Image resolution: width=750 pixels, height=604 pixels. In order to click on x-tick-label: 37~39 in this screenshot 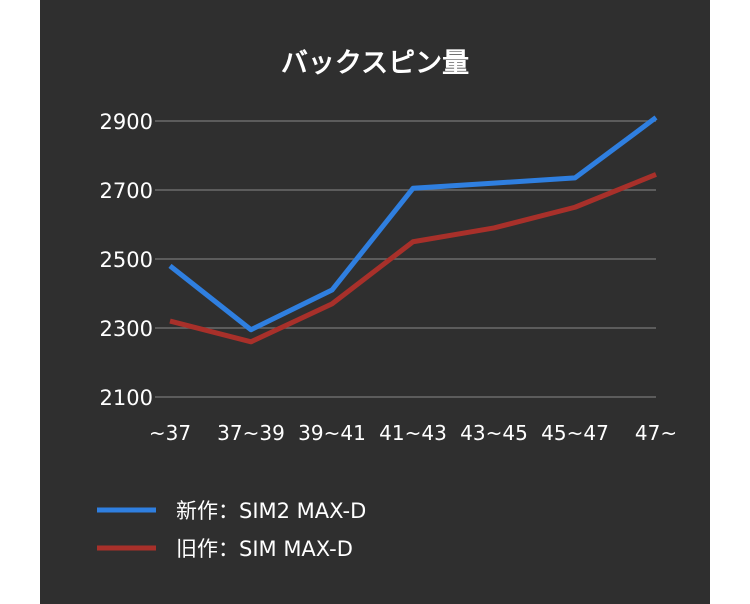, I will do `click(251, 433)`.